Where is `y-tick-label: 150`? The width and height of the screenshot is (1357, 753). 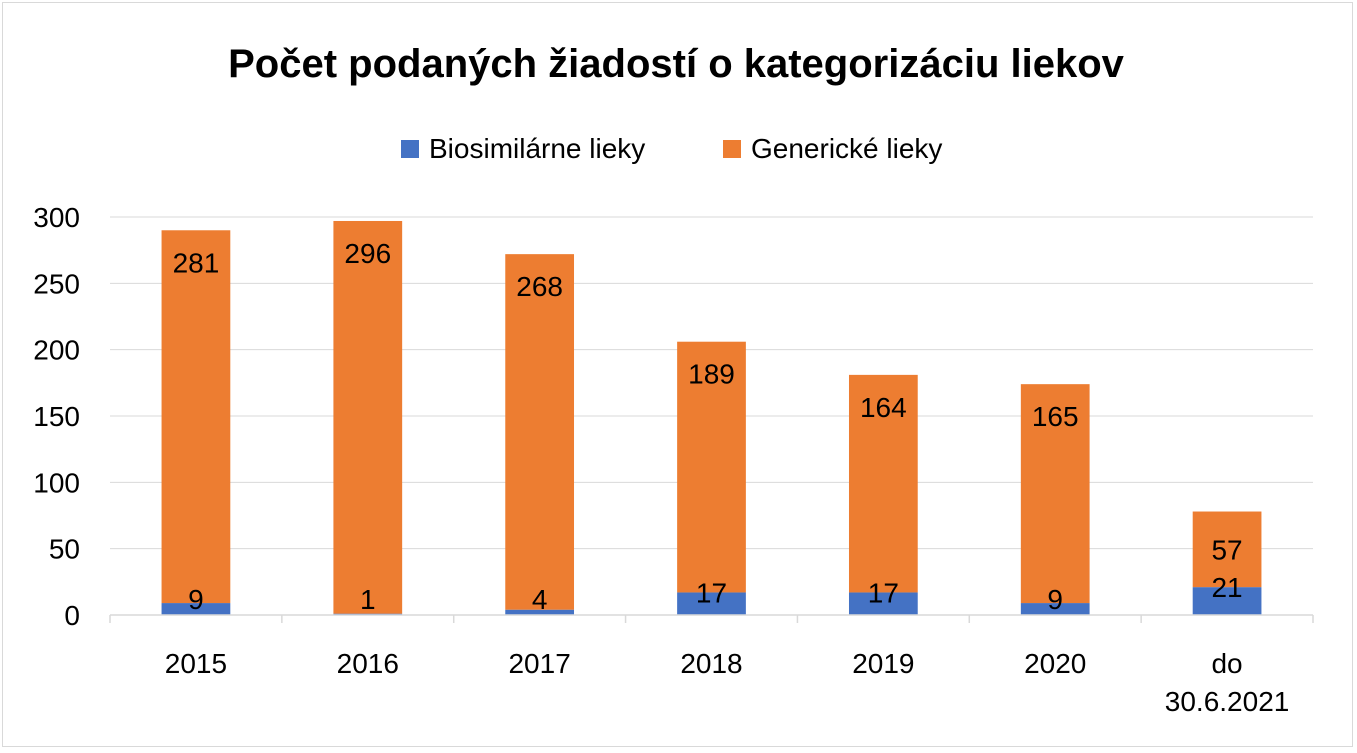
y-tick-label: 150 is located at coordinates (56, 416).